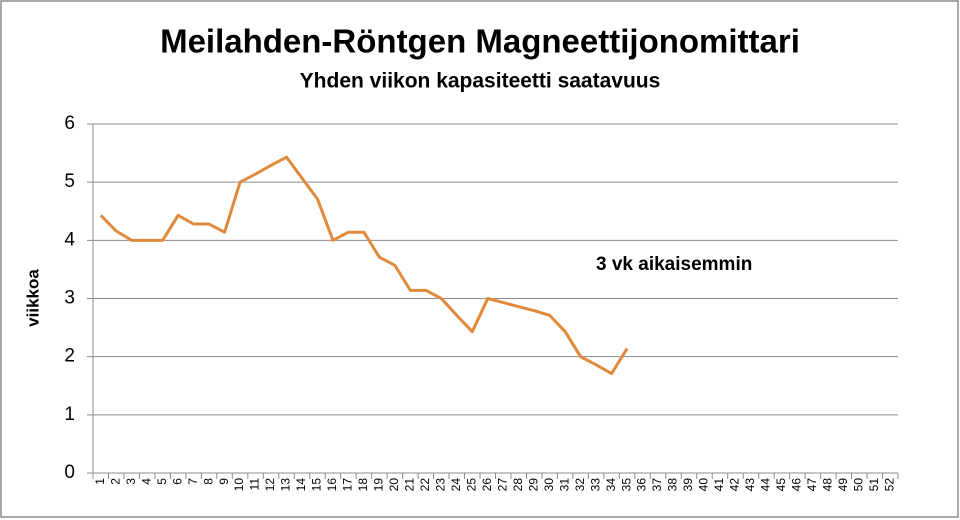  Describe the element at coordinates (874, 485) in the screenshot. I see `x-tick-label: 51` at that location.